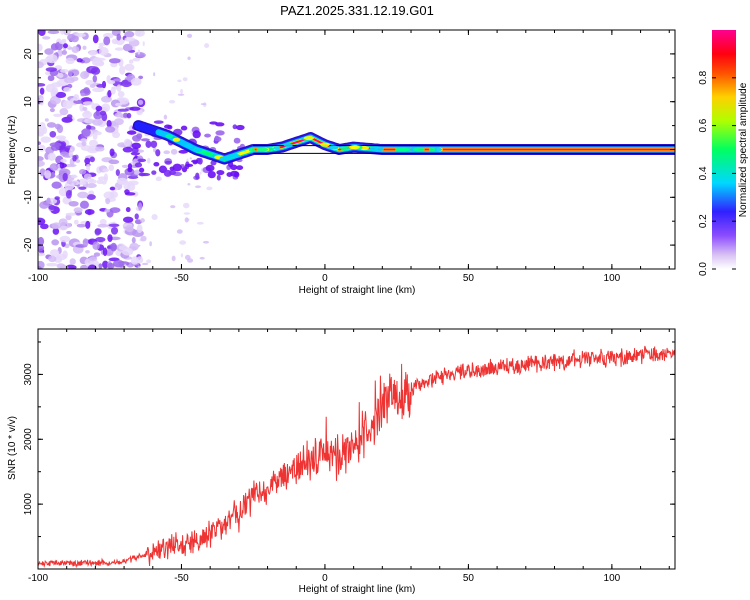 This screenshot has width=750, height=600. What do you see at coordinates (28, 439) in the screenshot?
I see `snr-ytick-label-1: 2000` at bounding box center [28, 439].